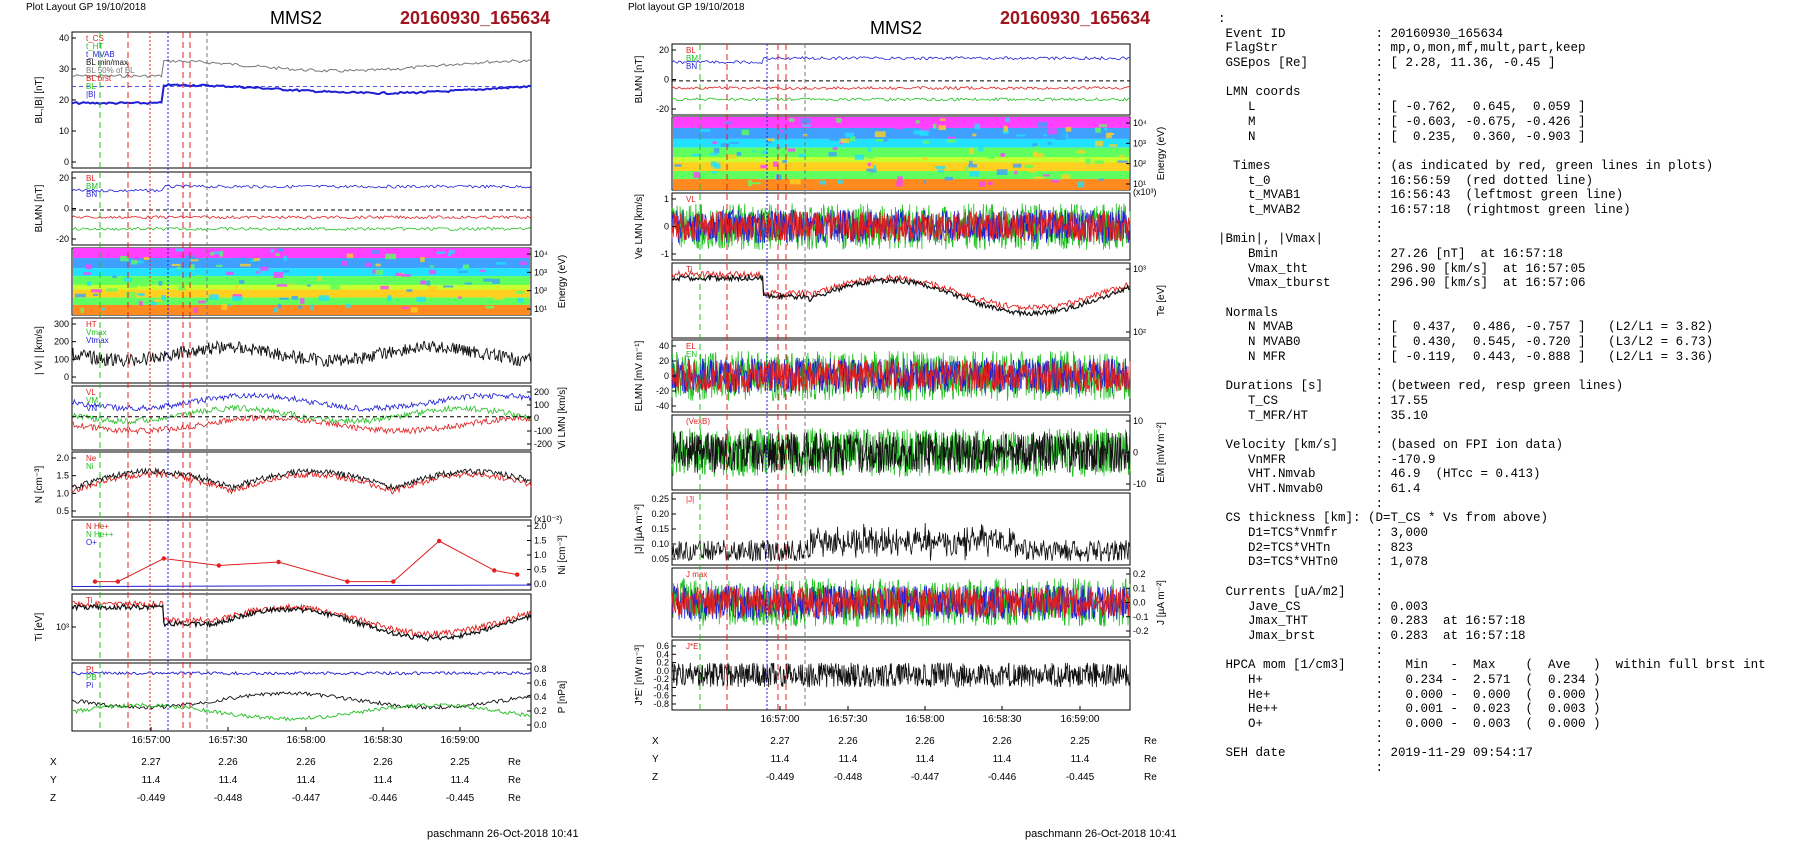 The image size is (1804, 841). Describe the element at coordinates (39, 350) in the screenshot. I see `y-axis-label: | Vi | [km/s]` at that location.